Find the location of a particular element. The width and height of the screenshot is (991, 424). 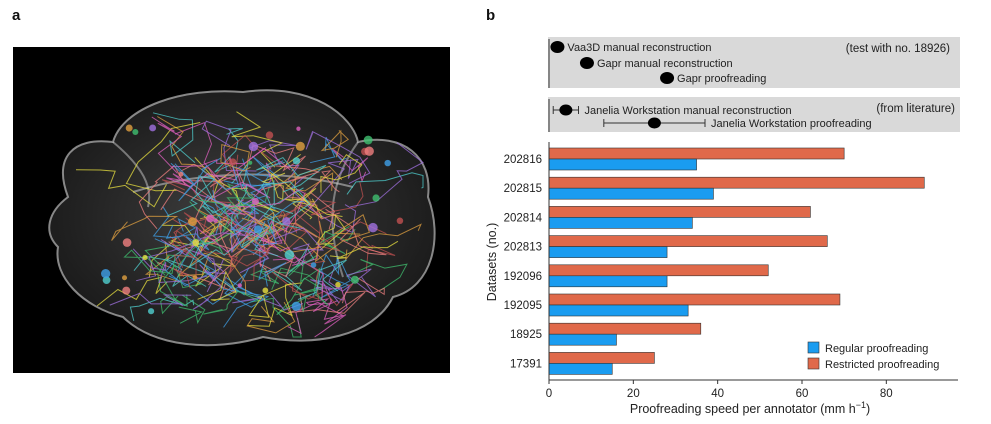

point-label-top-2: Gapr proofreading is located at coordinates (721, 79).